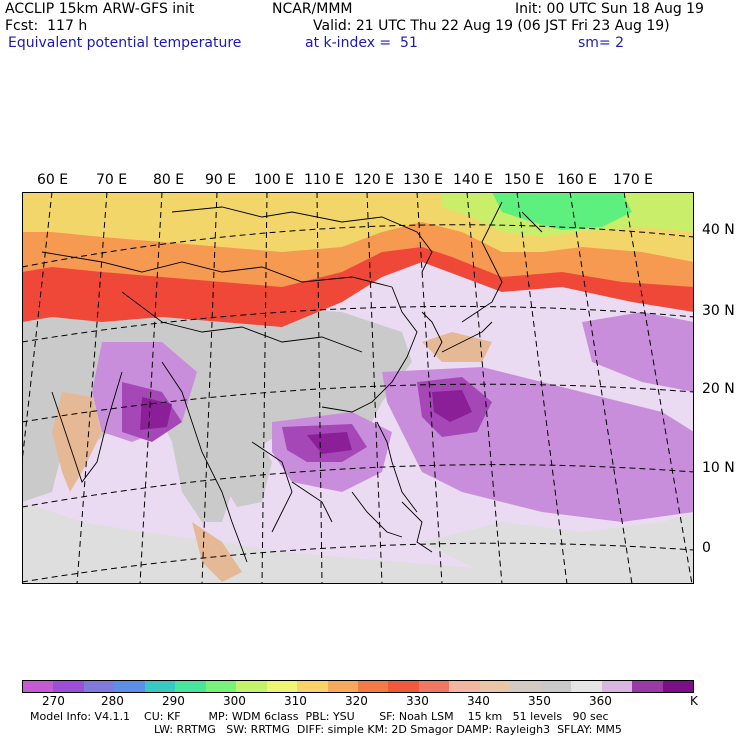  Describe the element at coordinates (577, 180) in the screenshot. I see `lon-label: 160 E` at that location.